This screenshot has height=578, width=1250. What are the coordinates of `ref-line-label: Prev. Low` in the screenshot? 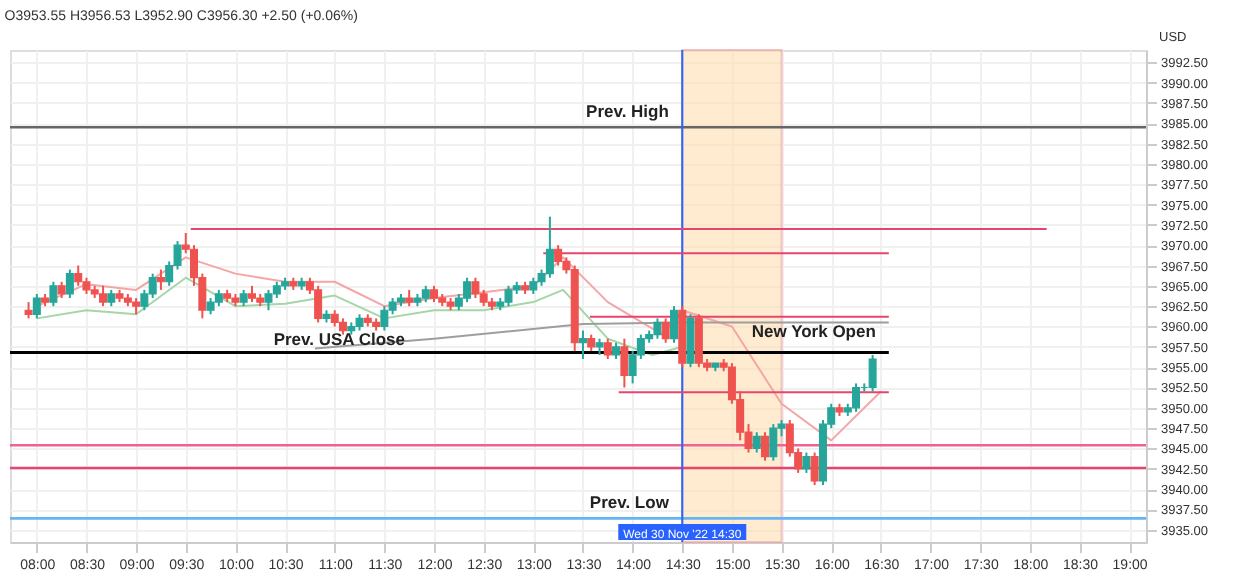 It's located at (629, 502).